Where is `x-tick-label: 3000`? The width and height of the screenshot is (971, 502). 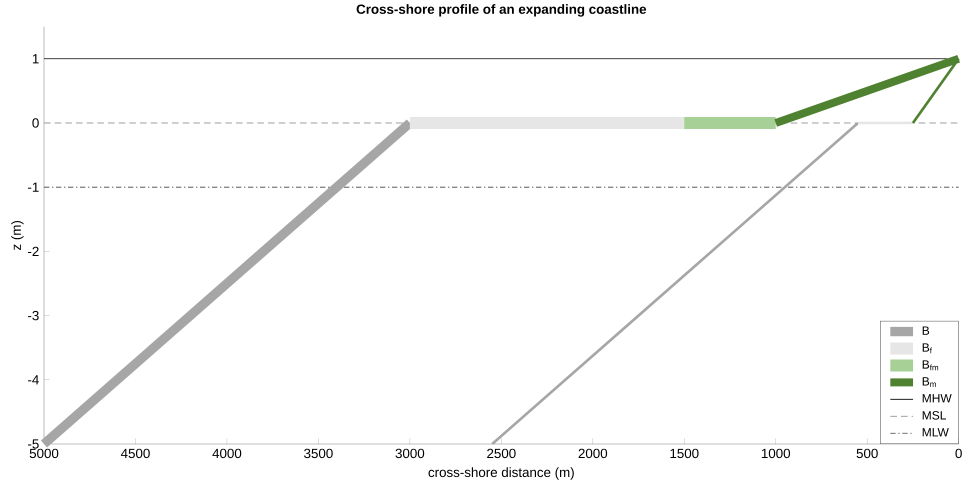
x-tick-label: 3000 is located at coordinates (410, 453).